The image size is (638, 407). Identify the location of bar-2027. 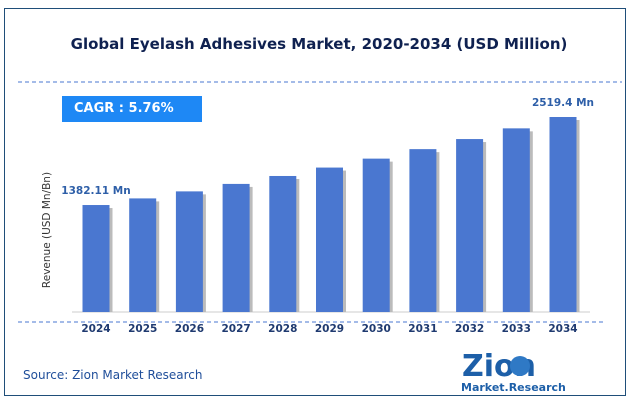
(236, 247).